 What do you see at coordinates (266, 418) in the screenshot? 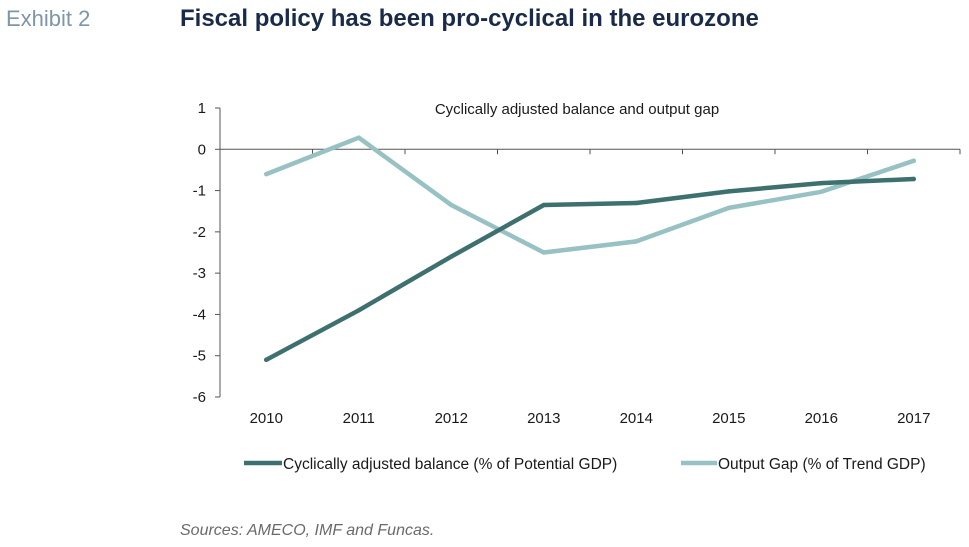
I see `x-tick-label: 2010` at bounding box center [266, 418].